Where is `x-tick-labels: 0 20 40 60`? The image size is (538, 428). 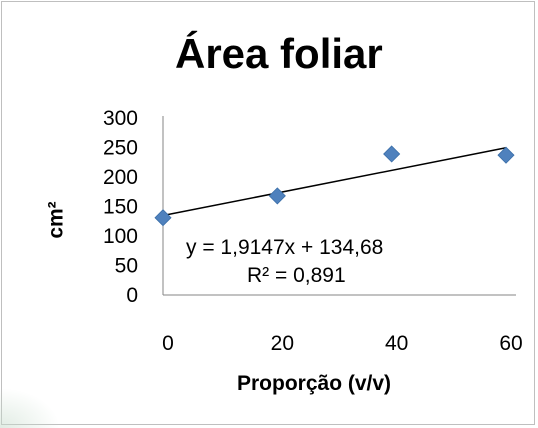
x-tick-labels: 0 20 40 60 is located at coordinates (342, 343).